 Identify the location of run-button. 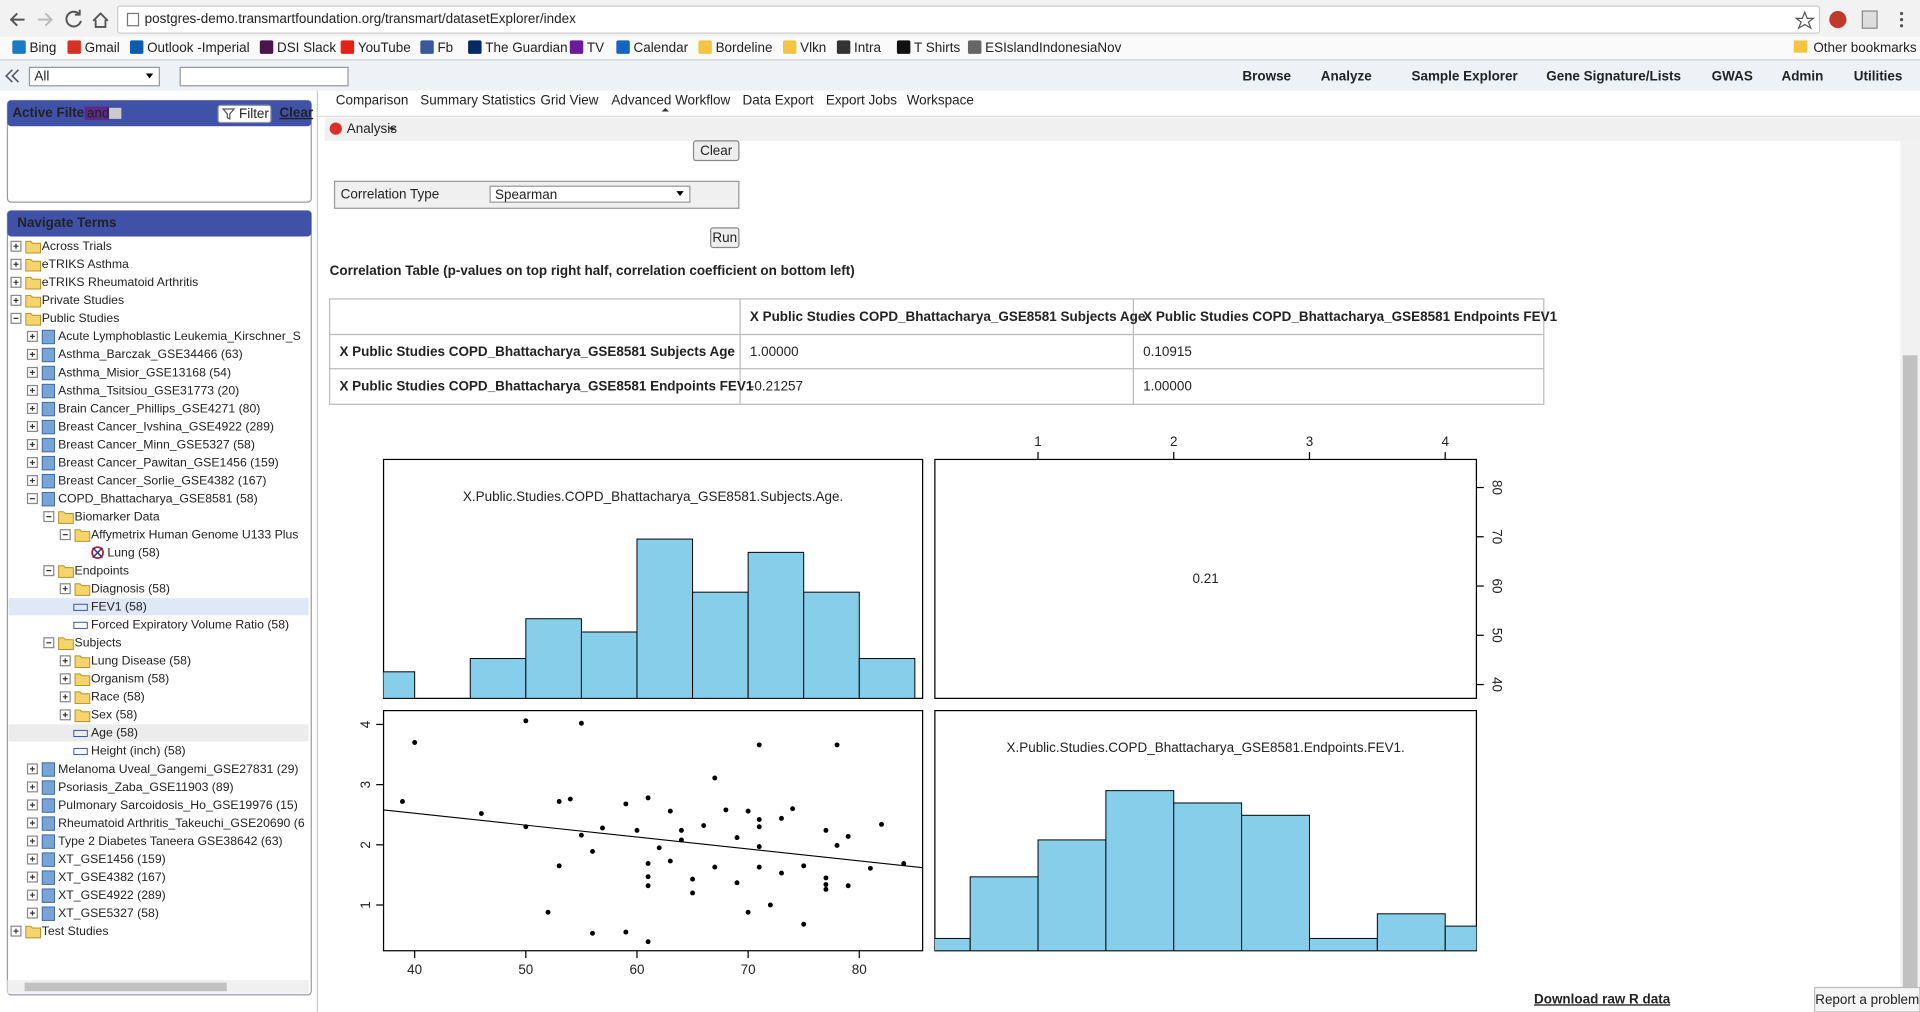
(725, 238).